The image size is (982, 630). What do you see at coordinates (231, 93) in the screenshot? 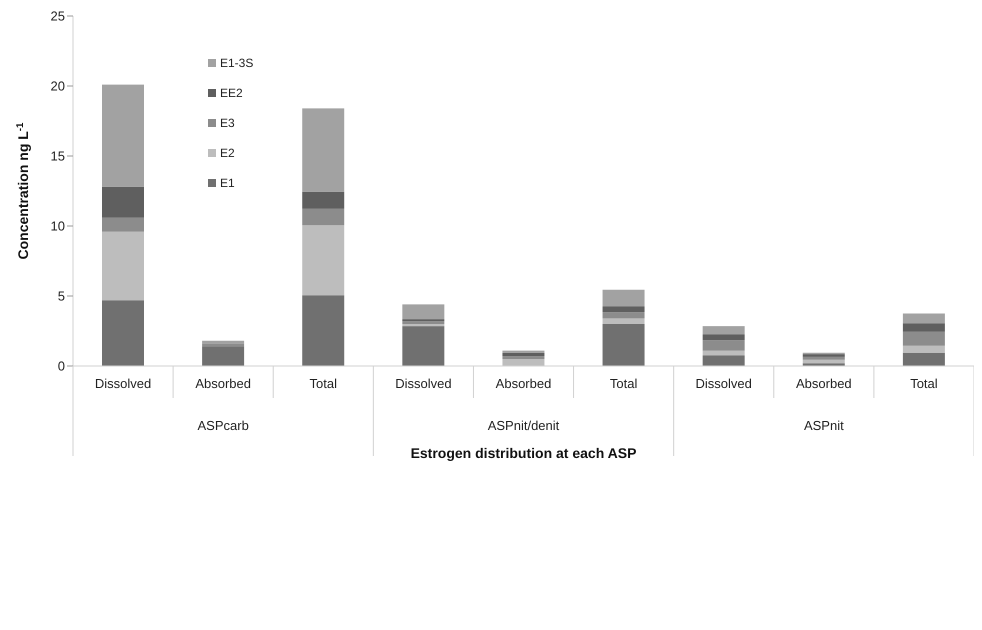
I see `legend-label: EE2` at bounding box center [231, 93].